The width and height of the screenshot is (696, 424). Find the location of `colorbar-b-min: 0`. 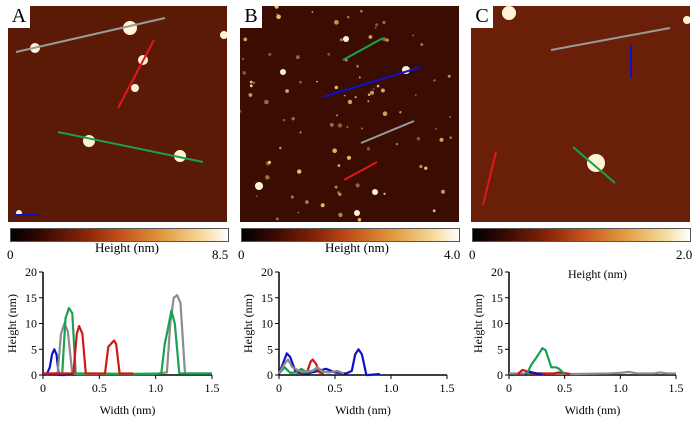

colorbar-b-min: 0 is located at coordinates (241, 254).